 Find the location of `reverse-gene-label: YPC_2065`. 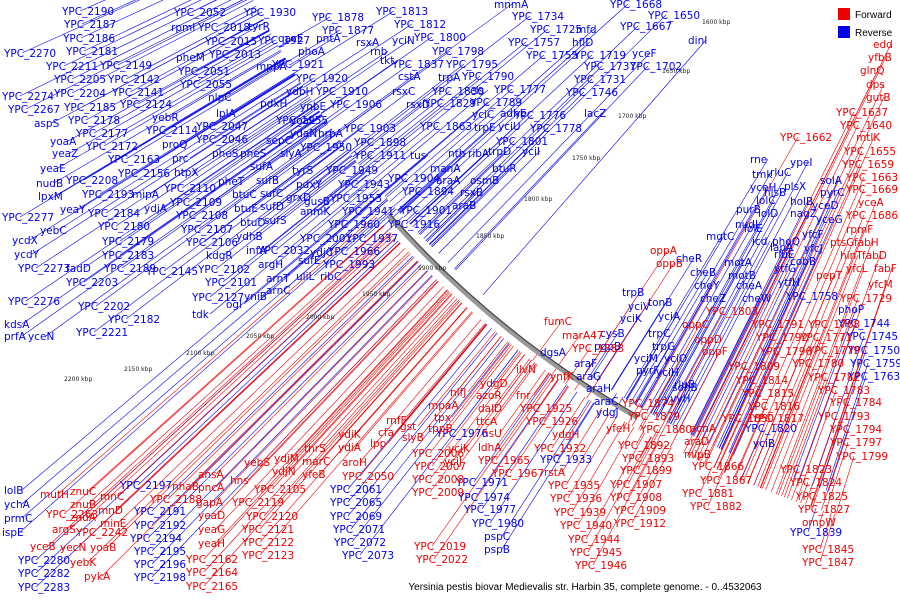

reverse-gene-label: YPC_2065 is located at coordinates (355, 503).